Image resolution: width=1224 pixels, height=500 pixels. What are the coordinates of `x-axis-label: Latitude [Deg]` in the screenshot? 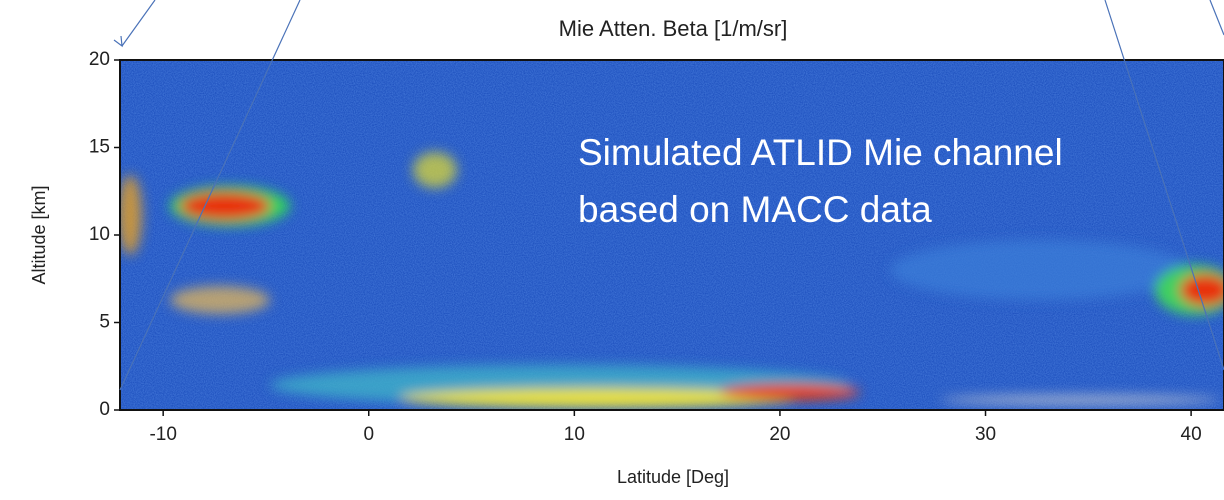 It's located at (673, 477).